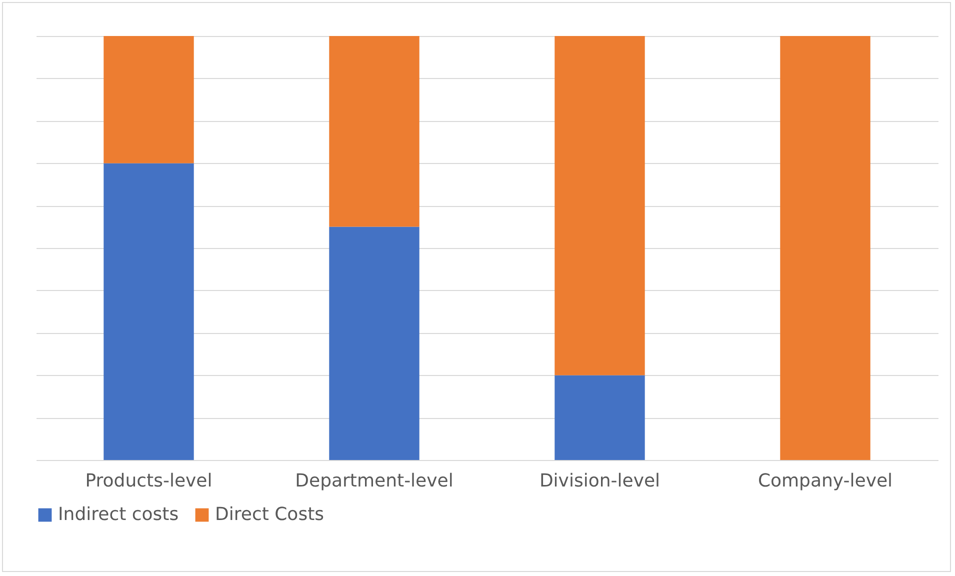  Describe the element at coordinates (825, 481) in the screenshot. I see `x-tick-label: Company-level` at that location.